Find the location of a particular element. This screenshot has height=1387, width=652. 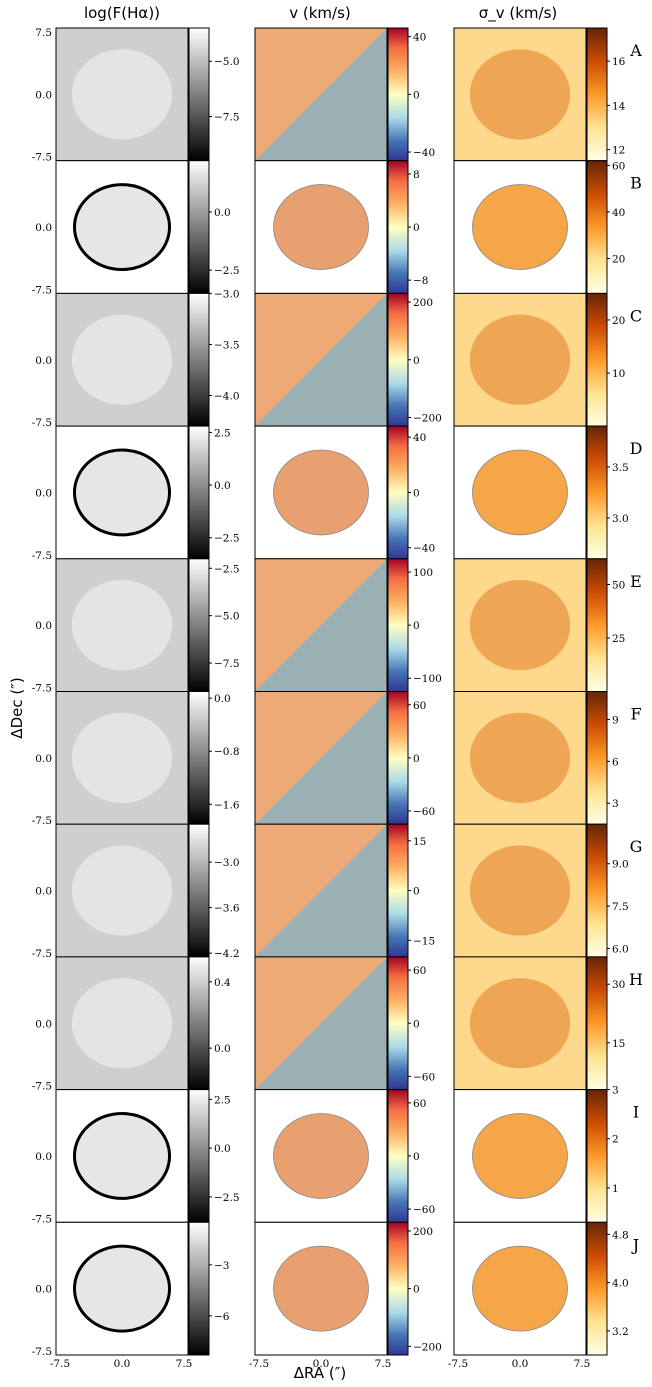

colorbar-tick-label: −5.0 is located at coordinates (227, 617).